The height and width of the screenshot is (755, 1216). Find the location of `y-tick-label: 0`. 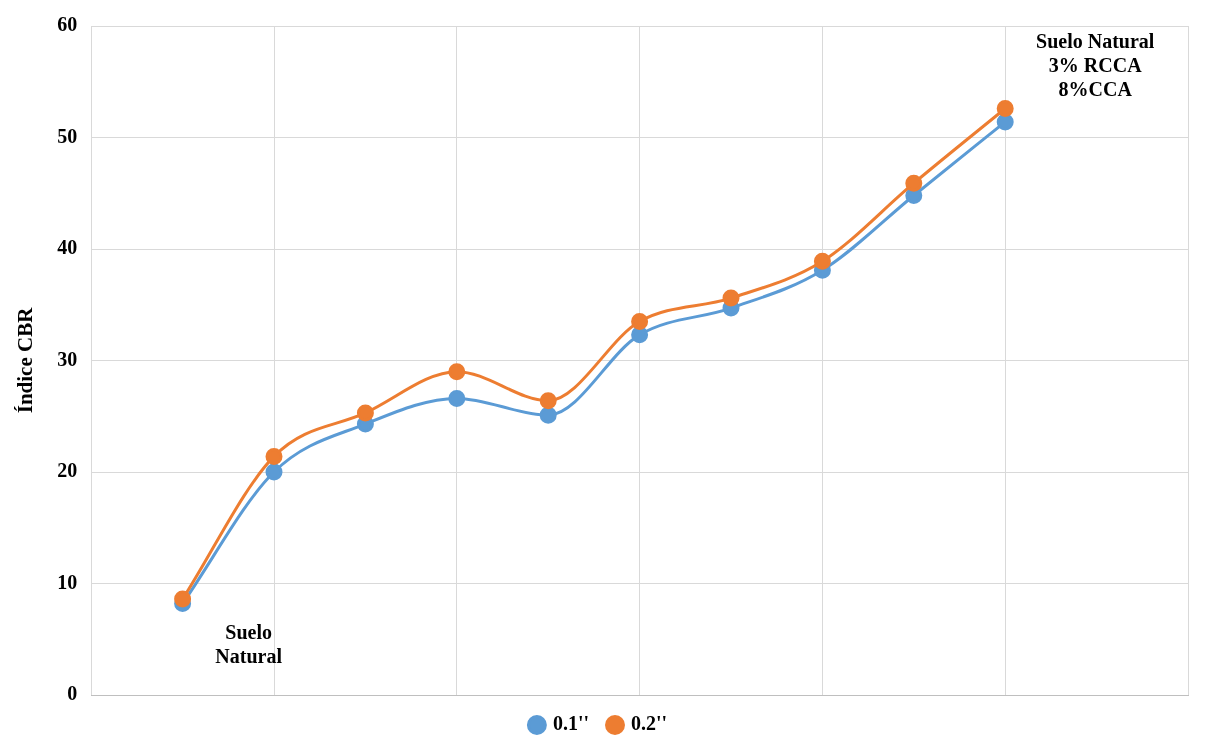

y-tick-label: 0 is located at coordinates (72, 693).